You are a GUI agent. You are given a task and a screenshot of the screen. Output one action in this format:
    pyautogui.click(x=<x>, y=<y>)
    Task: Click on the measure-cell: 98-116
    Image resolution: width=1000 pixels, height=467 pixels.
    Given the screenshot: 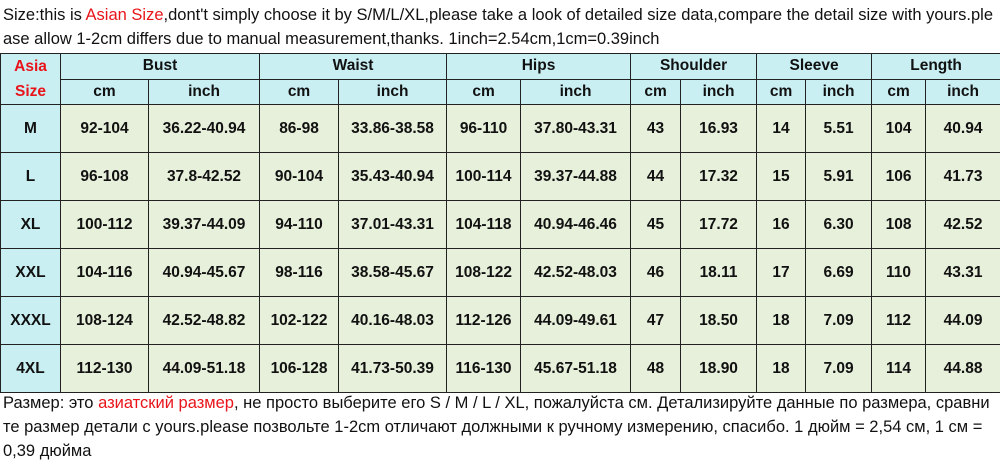 What is the action you would take?
    pyautogui.click(x=299, y=272)
    